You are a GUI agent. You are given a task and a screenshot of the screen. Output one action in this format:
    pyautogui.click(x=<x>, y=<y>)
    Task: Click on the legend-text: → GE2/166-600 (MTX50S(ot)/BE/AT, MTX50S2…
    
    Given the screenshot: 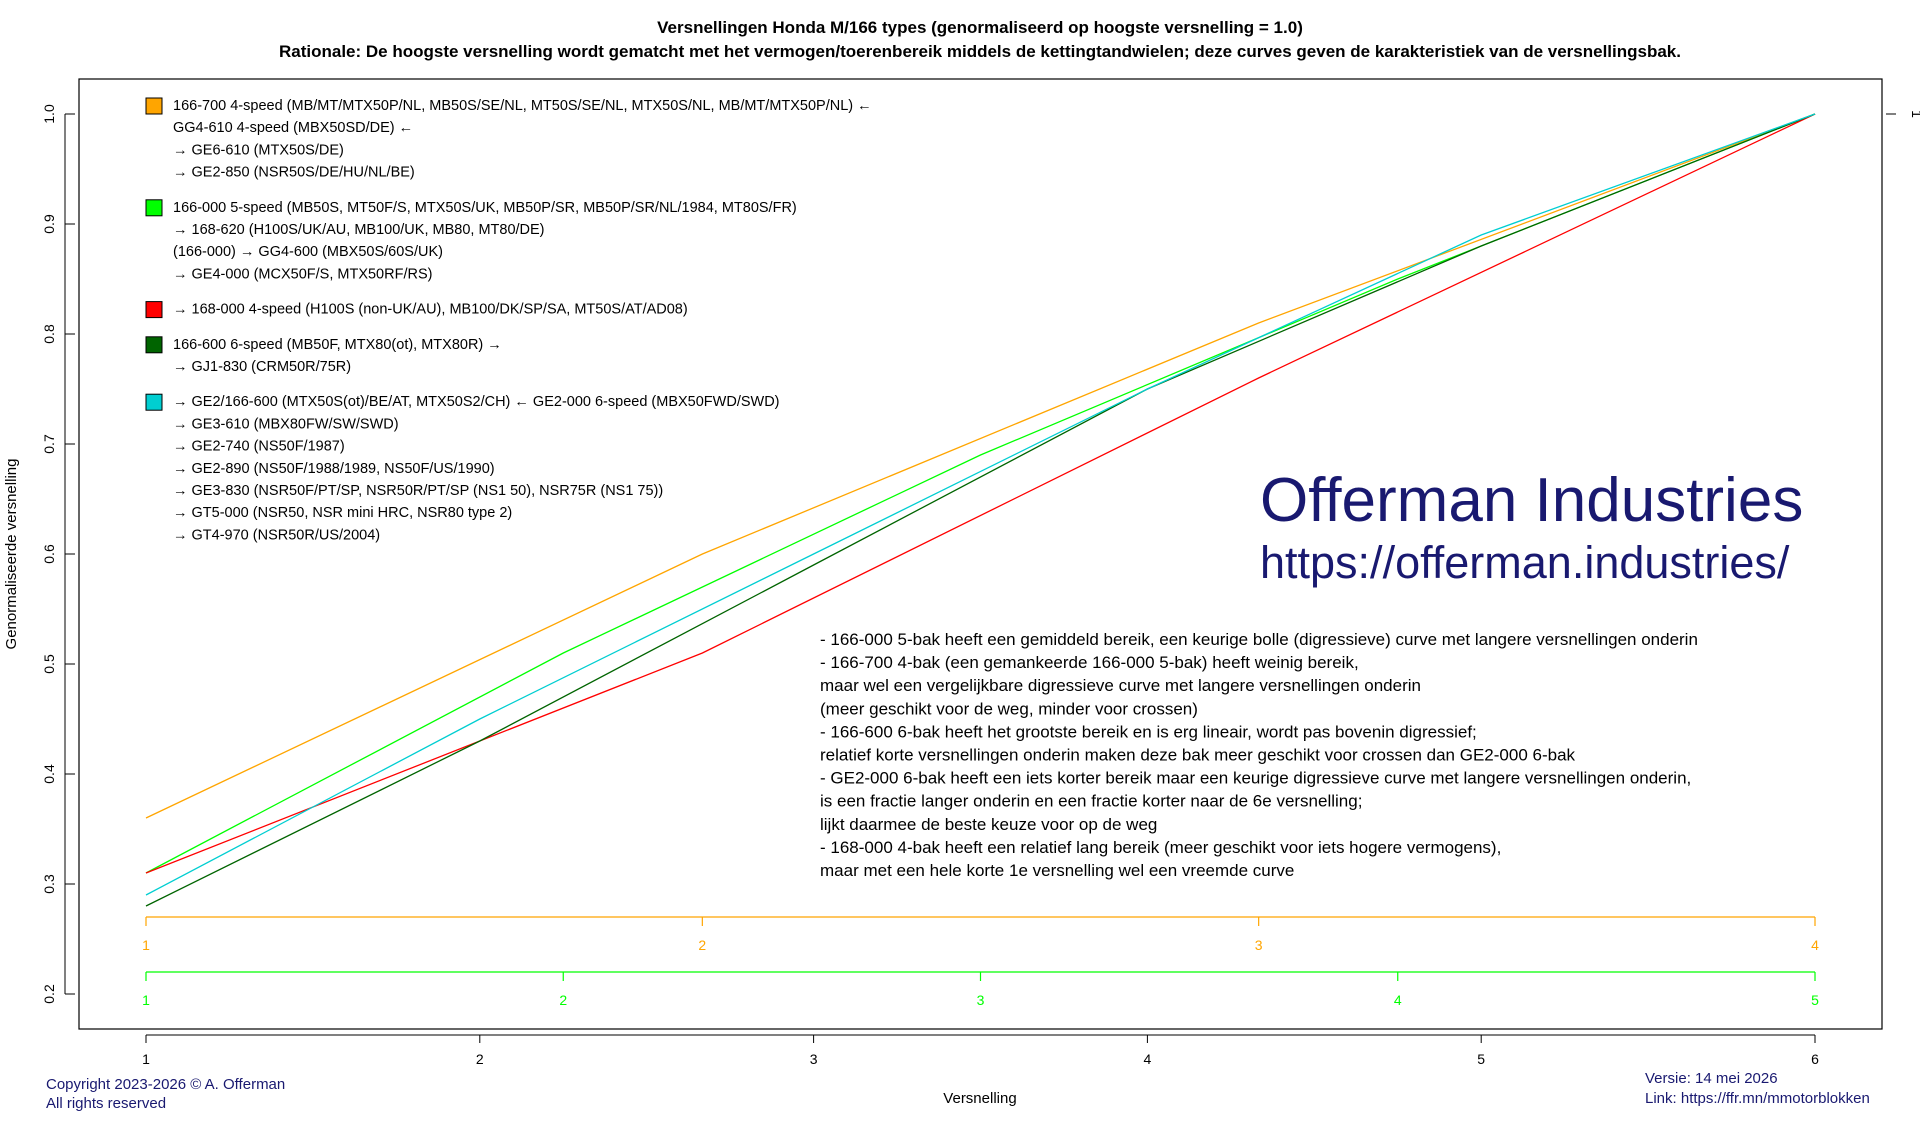 What is the action you would take?
    pyautogui.click(x=476, y=402)
    